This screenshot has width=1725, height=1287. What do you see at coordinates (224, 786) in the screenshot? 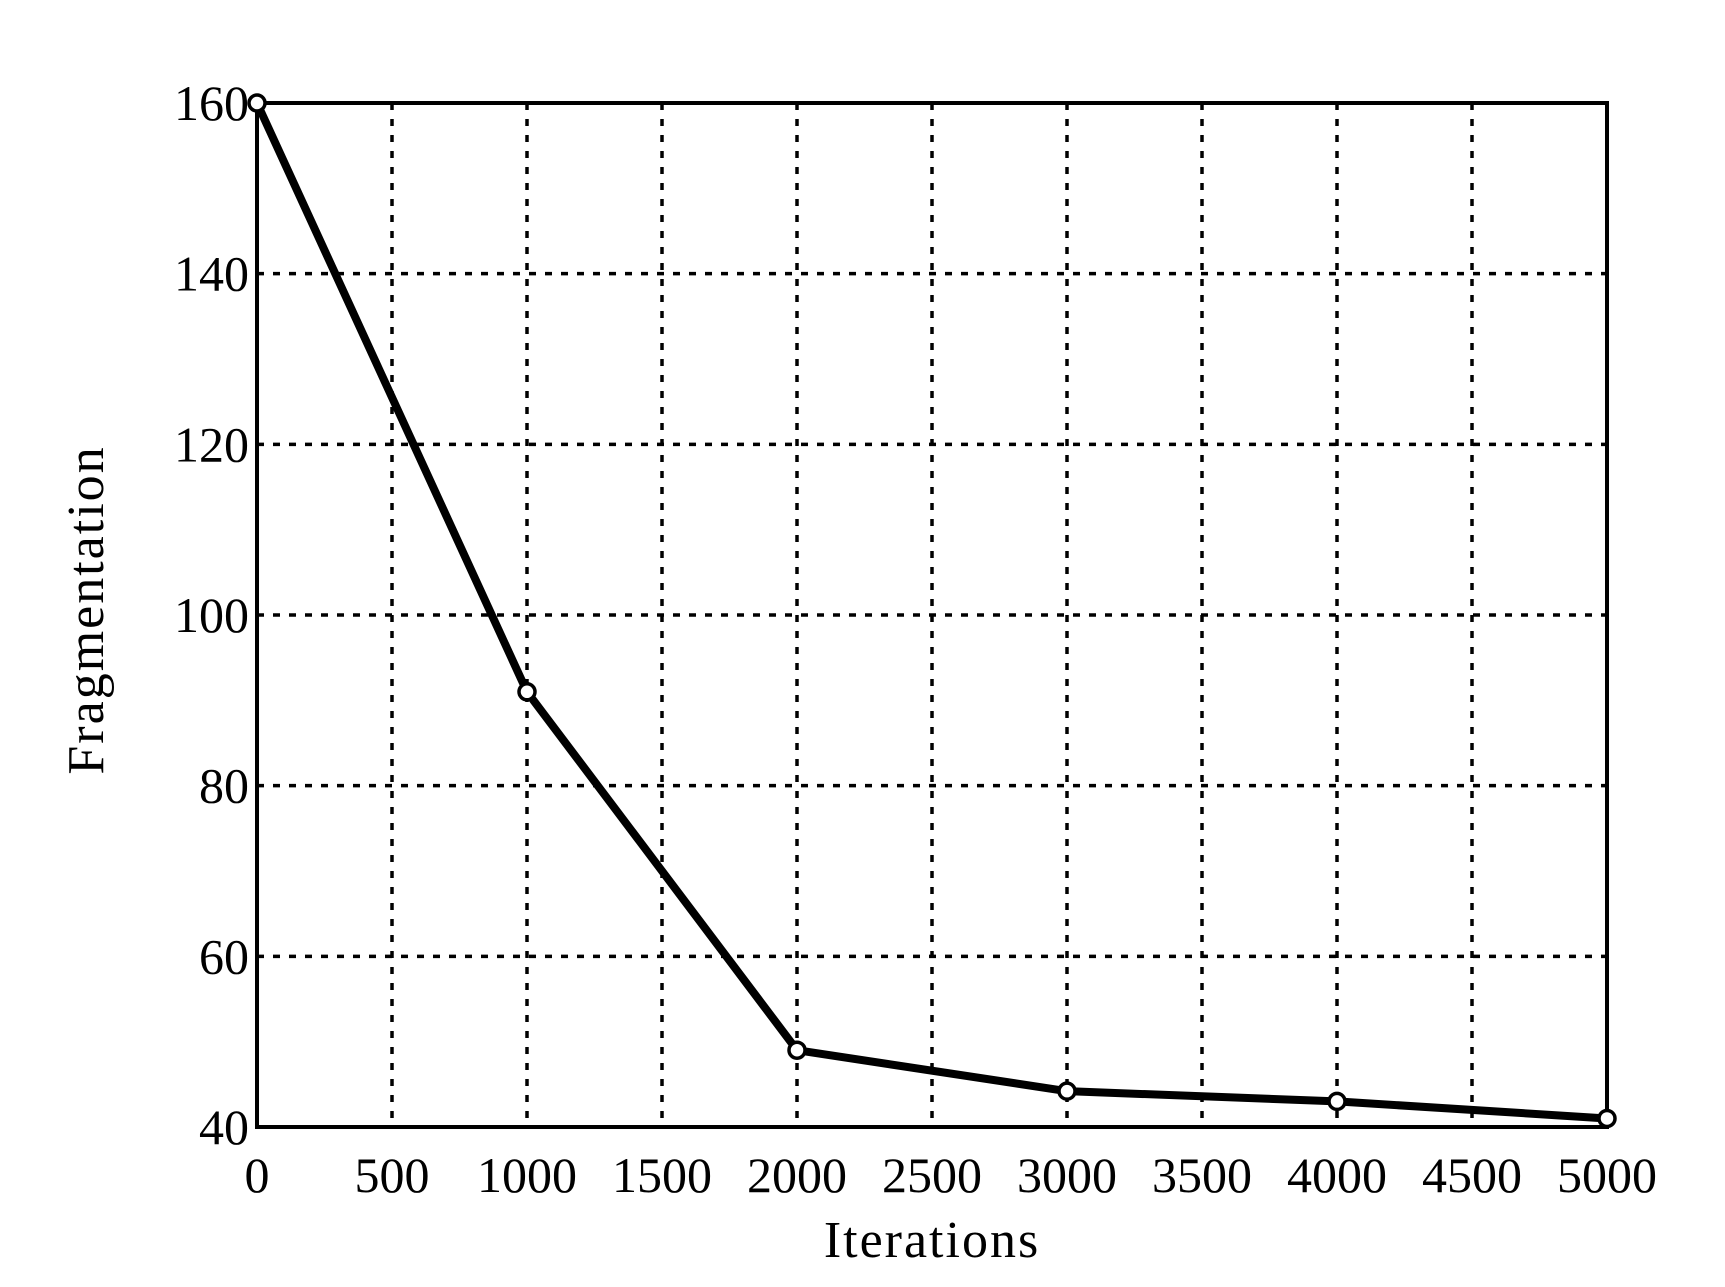
I see `y-tick-label: 80` at bounding box center [224, 786].